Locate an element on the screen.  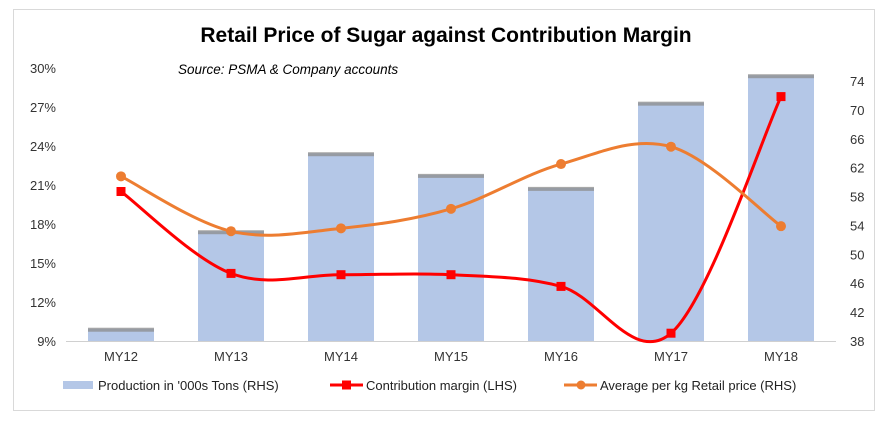
left-tick-label: 21% is located at coordinates (43, 185).